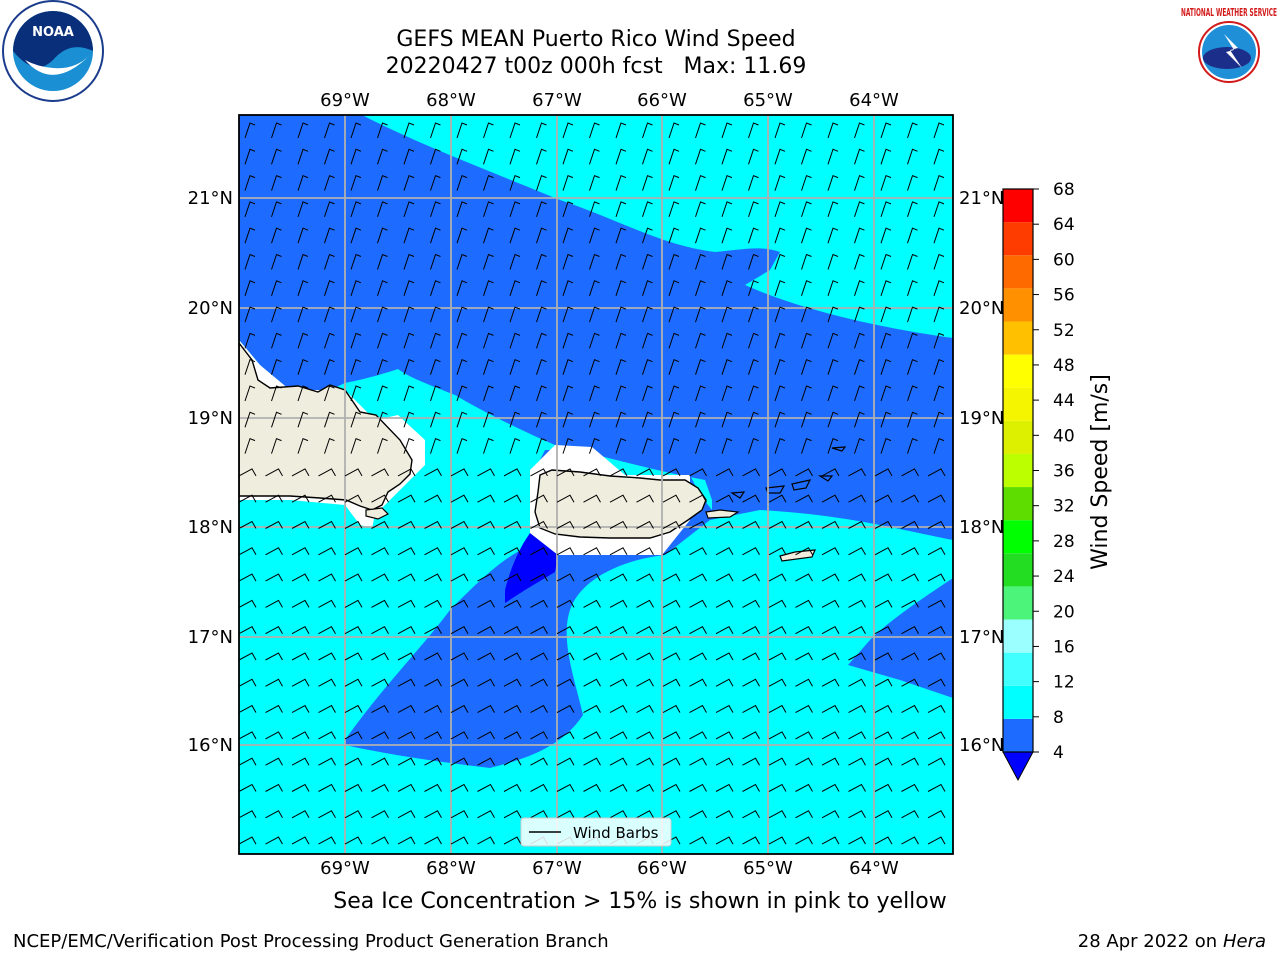 Image resolution: width=1280 pixels, height=960 pixels. What do you see at coordinates (345, 100) in the screenshot?
I see `lon-label-top-1: 69°W` at bounding box center [345, 100].